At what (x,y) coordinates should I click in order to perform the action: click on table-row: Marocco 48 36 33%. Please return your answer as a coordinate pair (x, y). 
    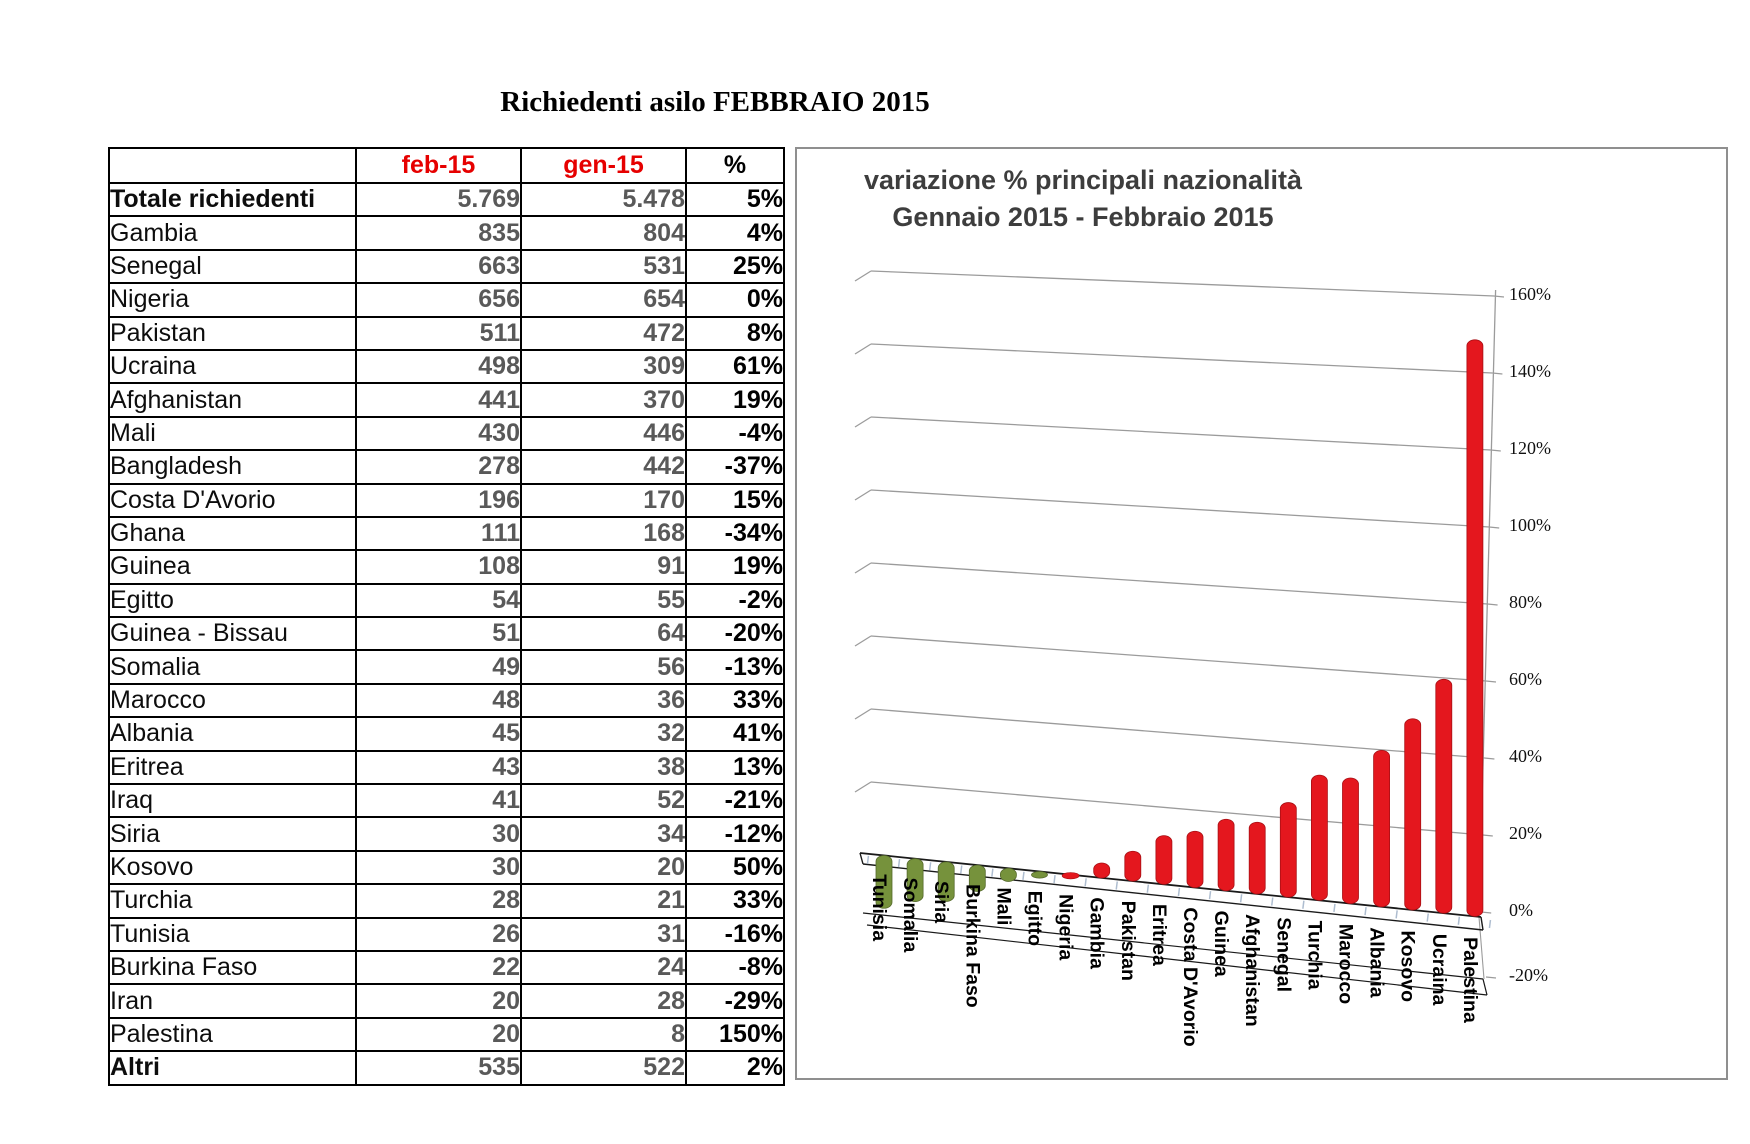
    Looking at the image, I should click on (446, 700).